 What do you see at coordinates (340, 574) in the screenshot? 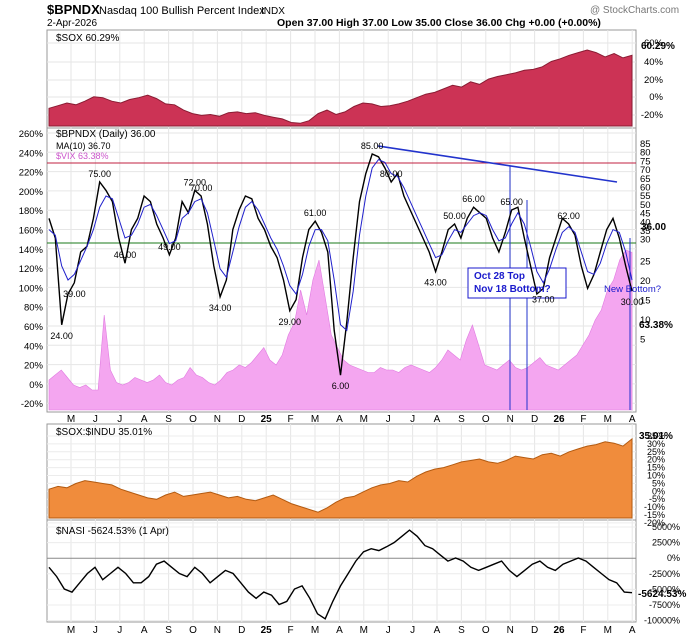
I see `nasi-line` at bounding box center [340, 574].